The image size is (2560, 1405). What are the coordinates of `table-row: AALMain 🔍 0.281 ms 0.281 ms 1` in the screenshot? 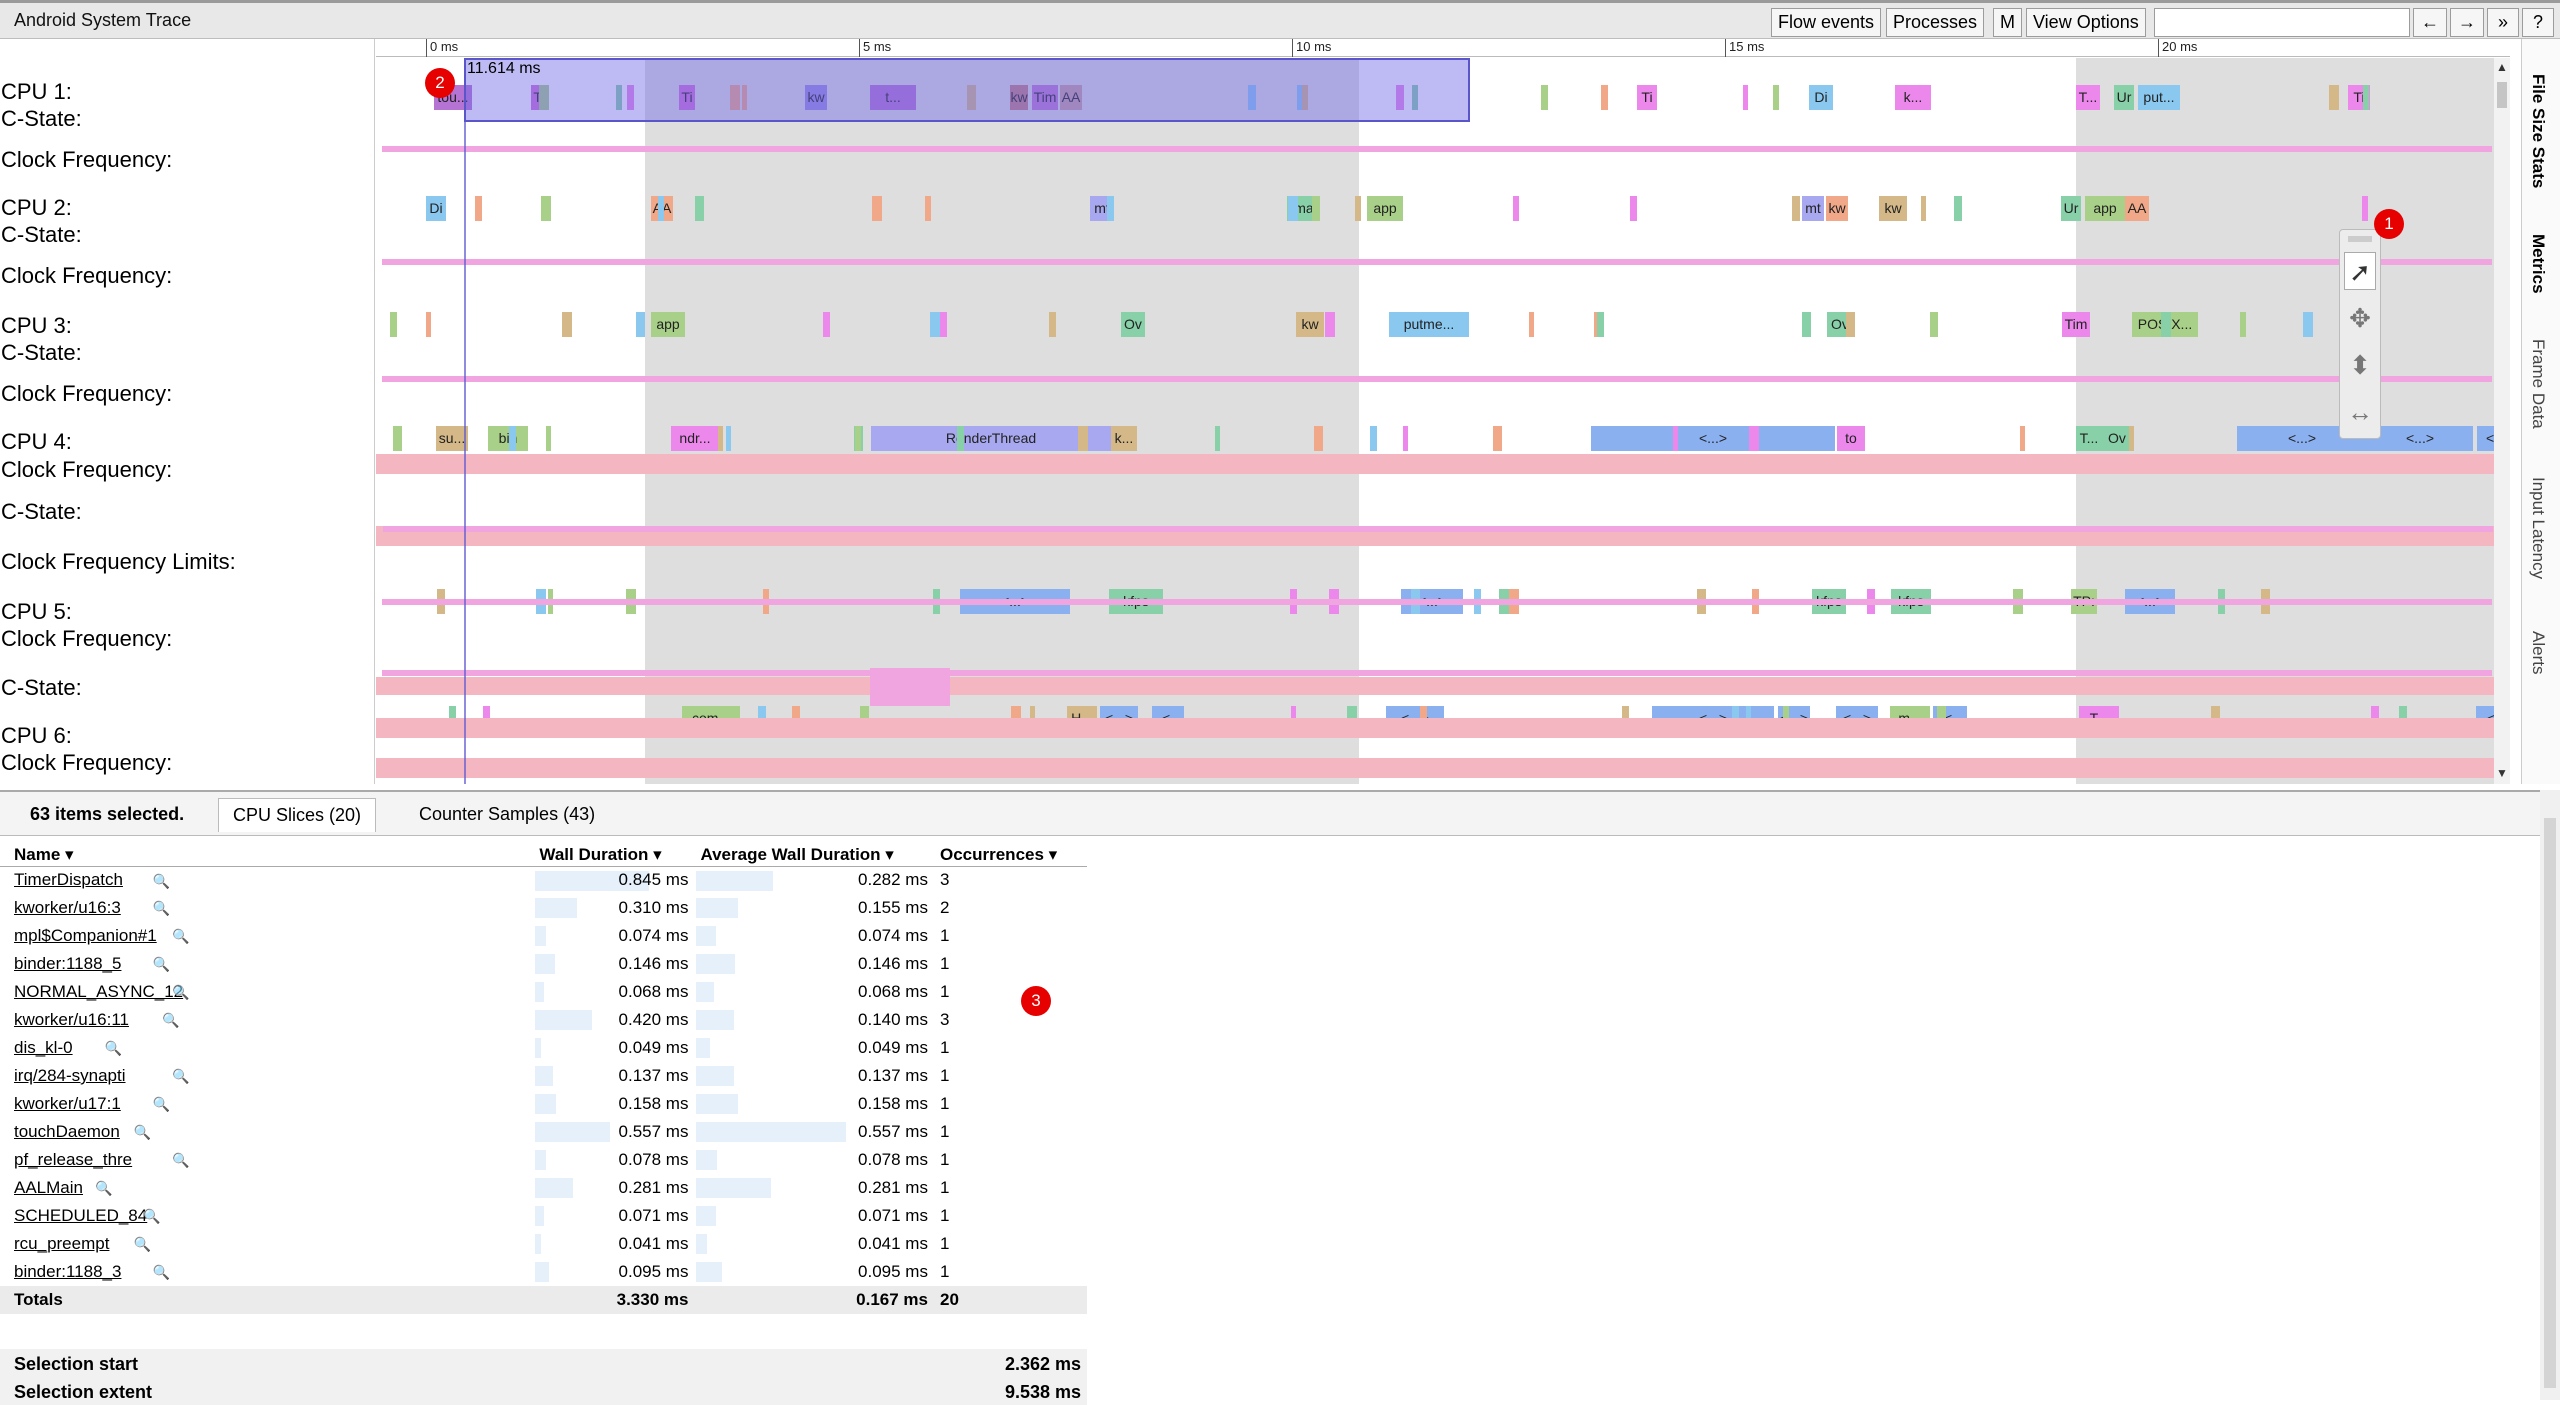 It's located at (543, 1188).